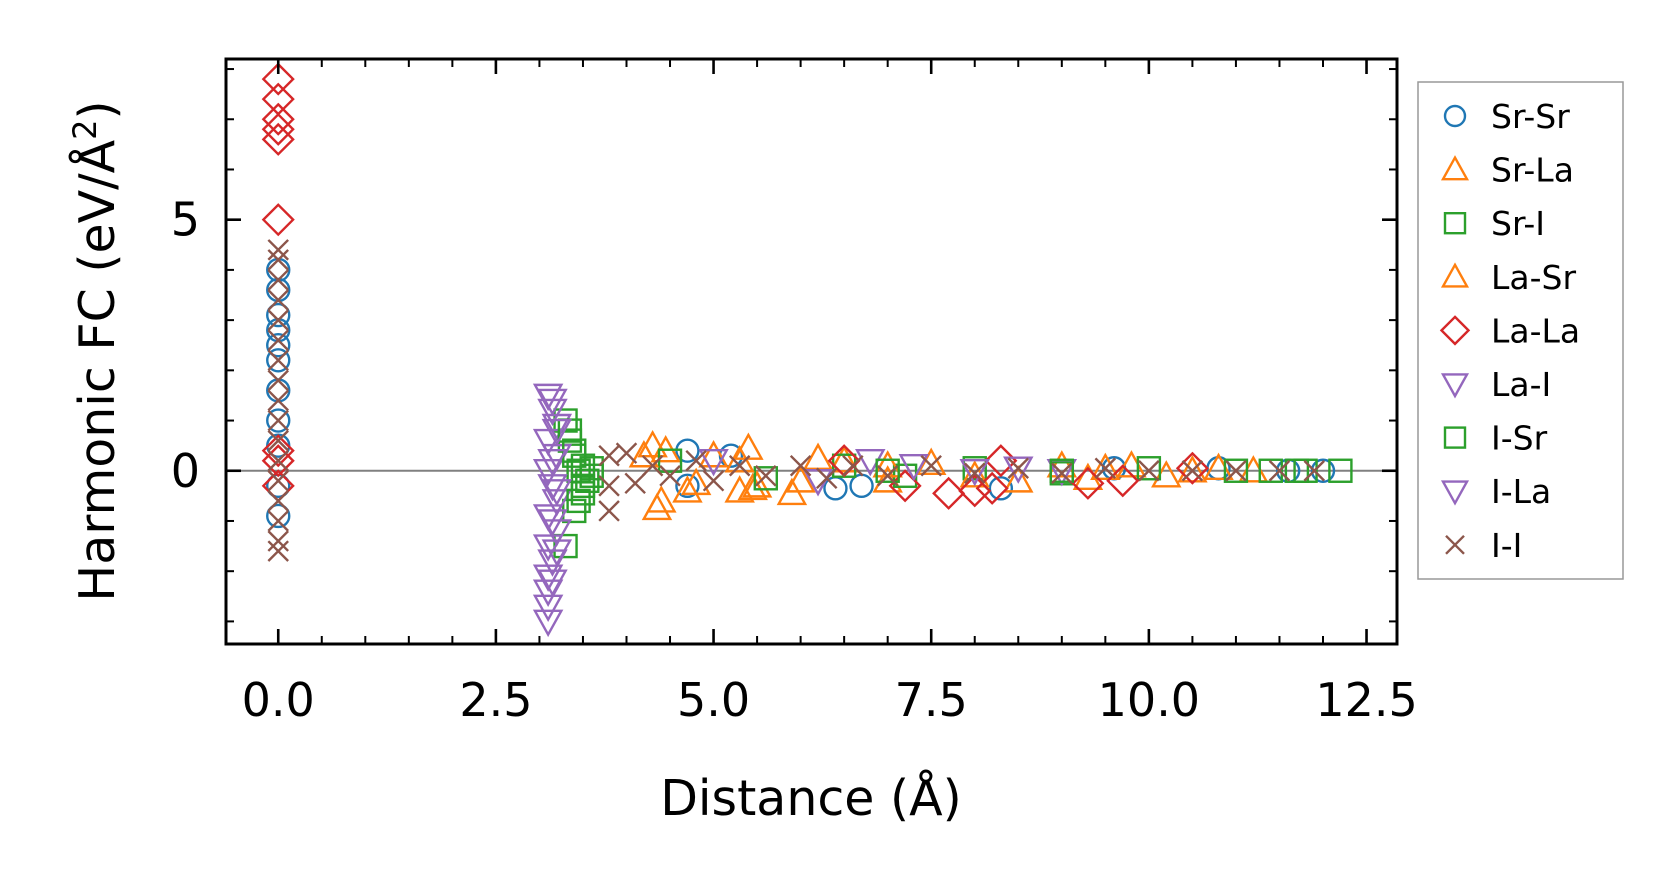 The width and height of the screenshot is (1673, 883). I want to click on legend-item: Sr-I, so click(1494, 223).